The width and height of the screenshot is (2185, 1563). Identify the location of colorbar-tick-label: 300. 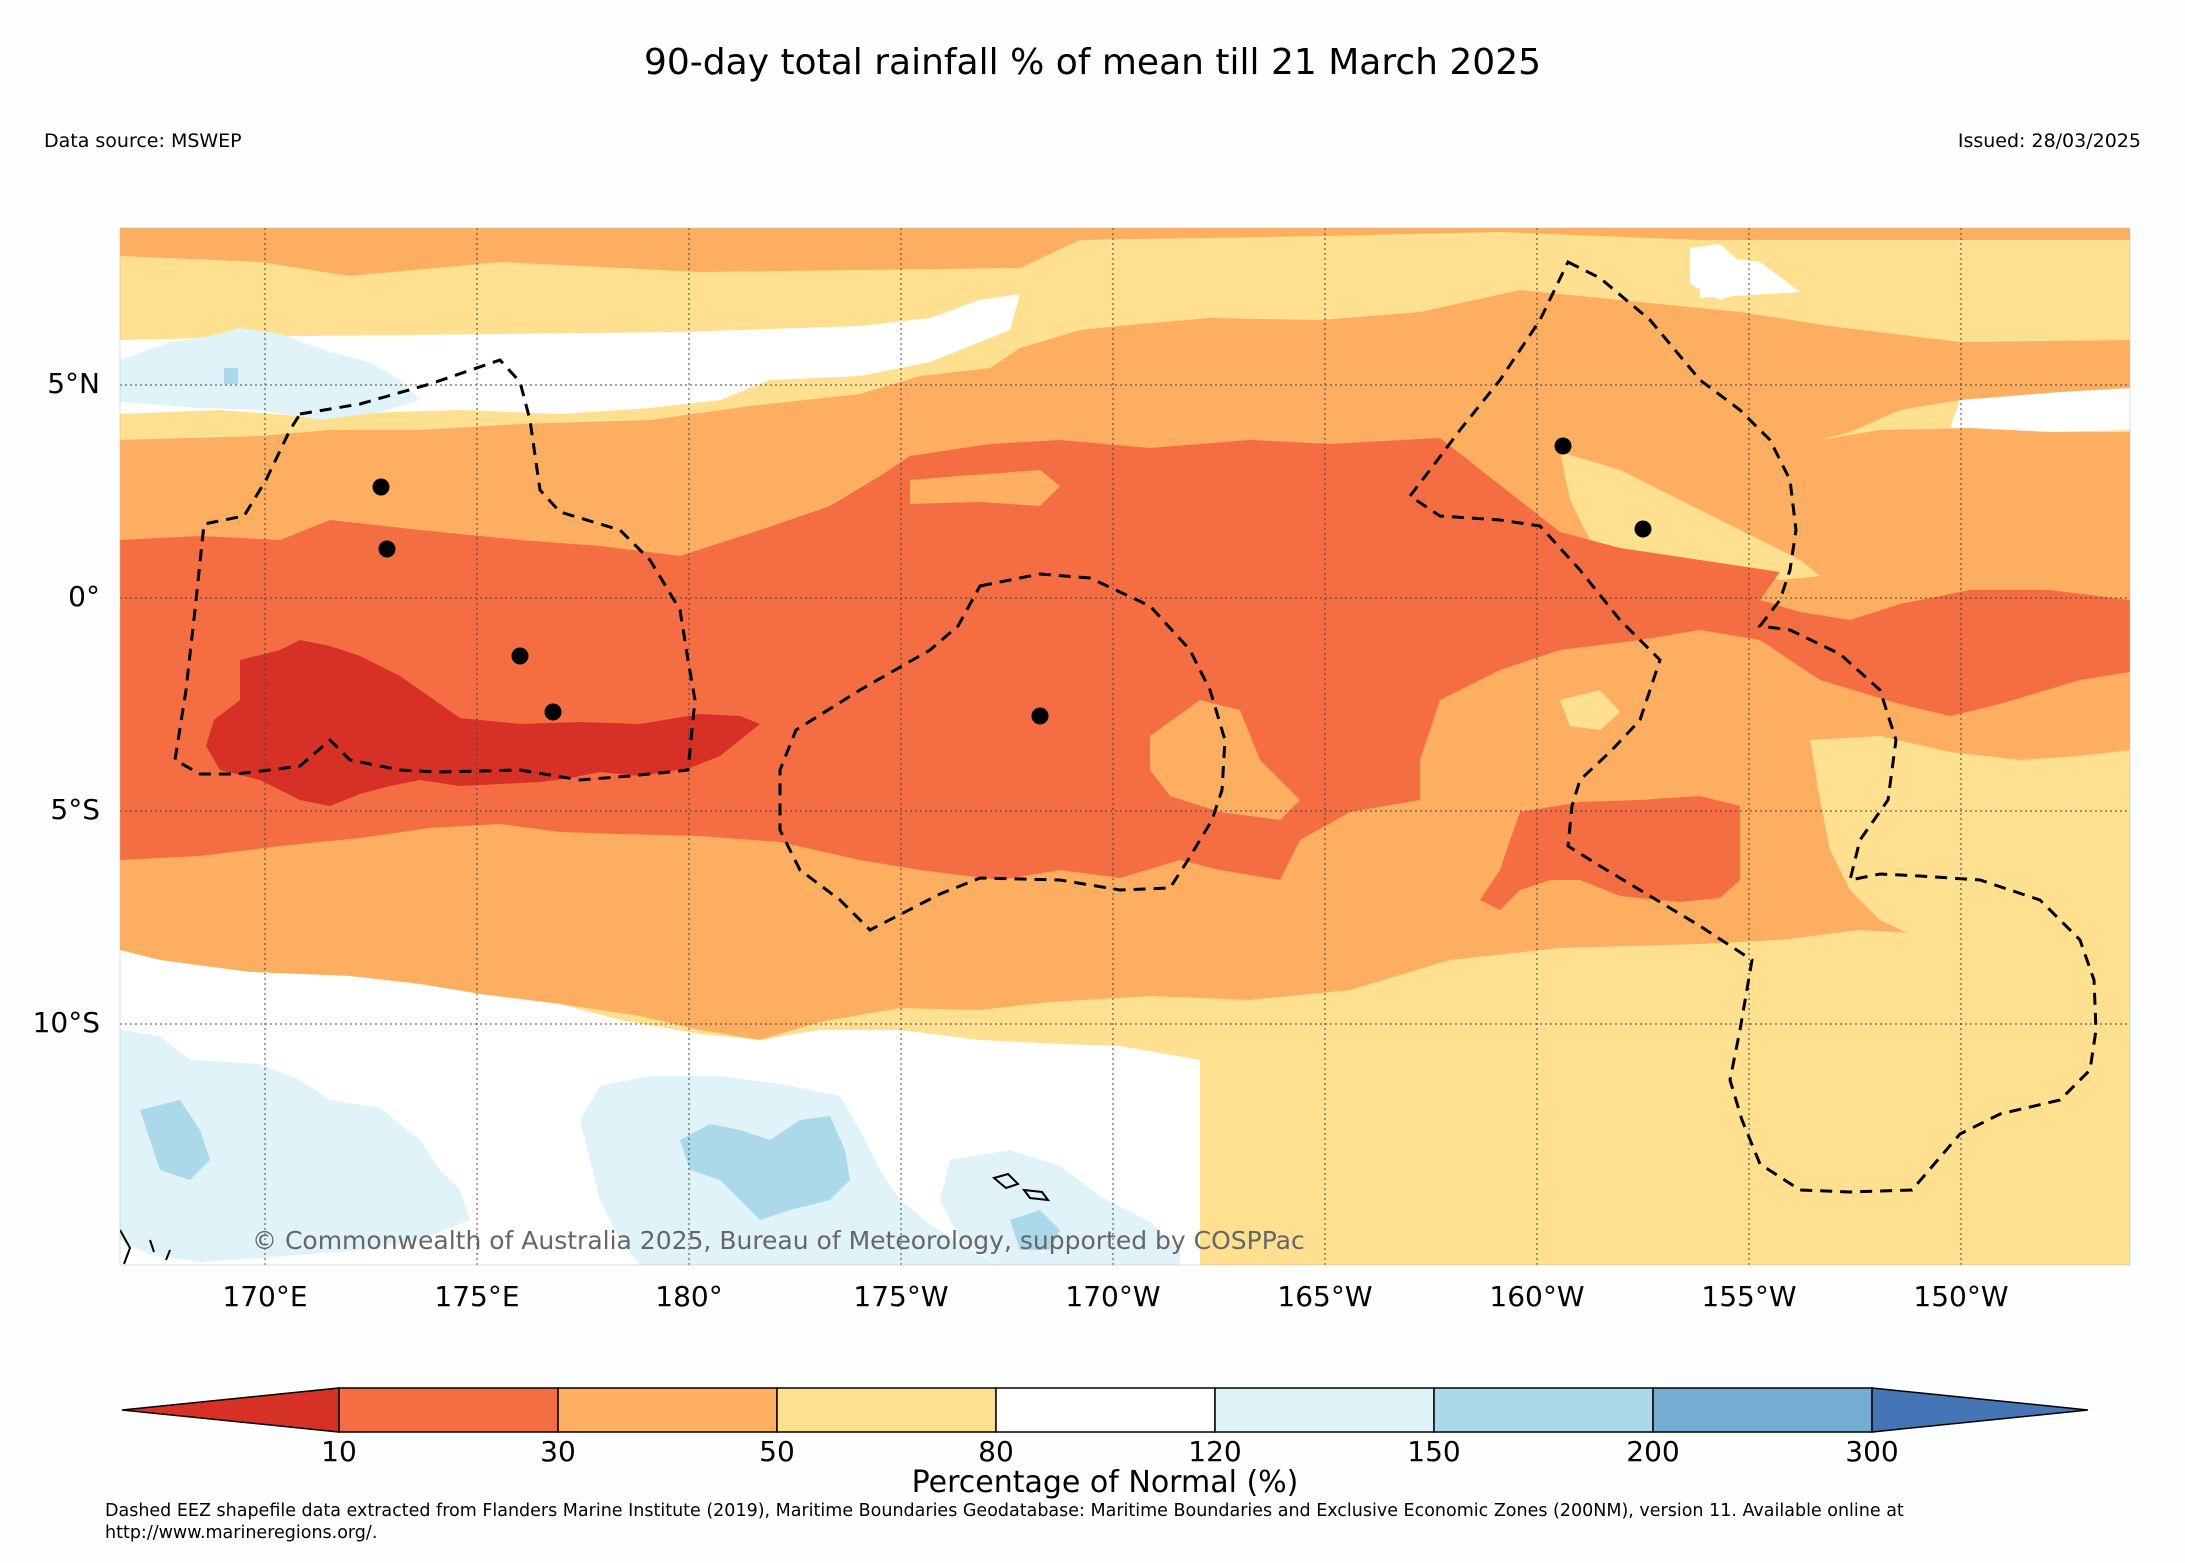
(1872, 1451).